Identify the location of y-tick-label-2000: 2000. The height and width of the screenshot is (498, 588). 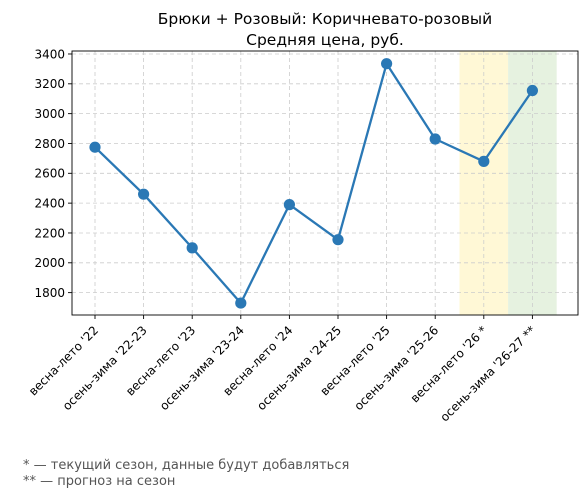
(49, 263).